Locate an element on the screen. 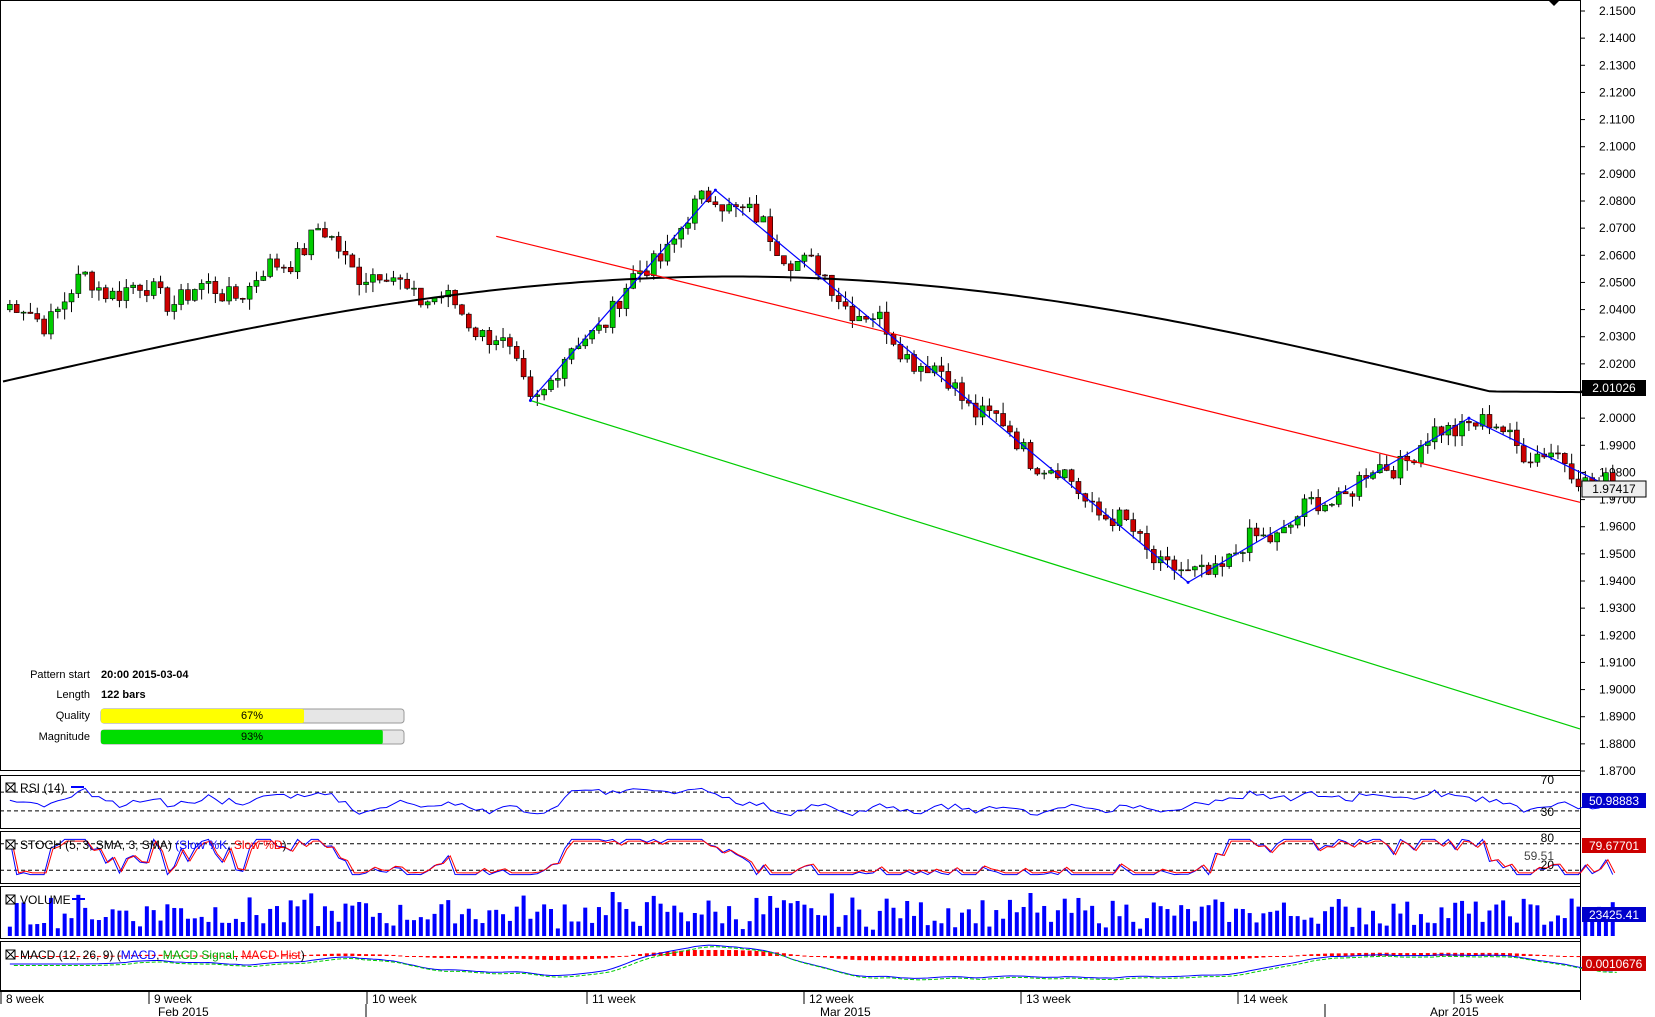 Image resolution: width=1655 pixels, height=1017 pixels. week-label: 9 week is located at coordinates (173, 999).